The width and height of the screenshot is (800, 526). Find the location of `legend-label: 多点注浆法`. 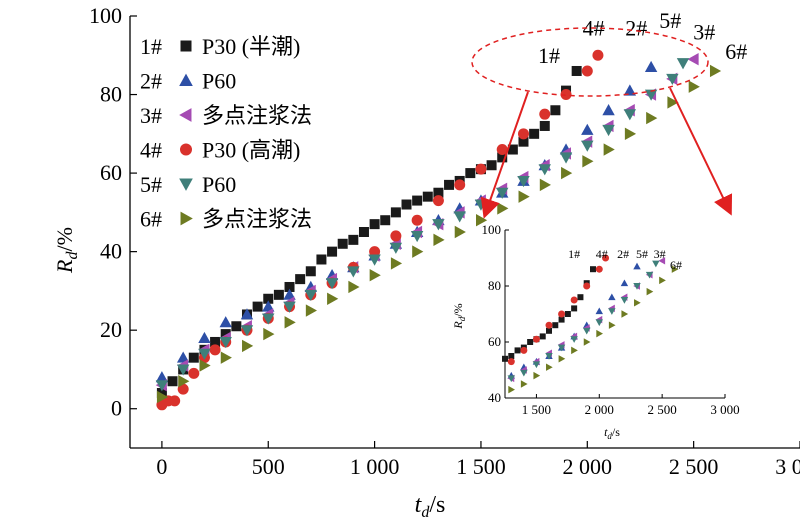

legend-label: 多点注浆法 is located at coordinates (257, 219).